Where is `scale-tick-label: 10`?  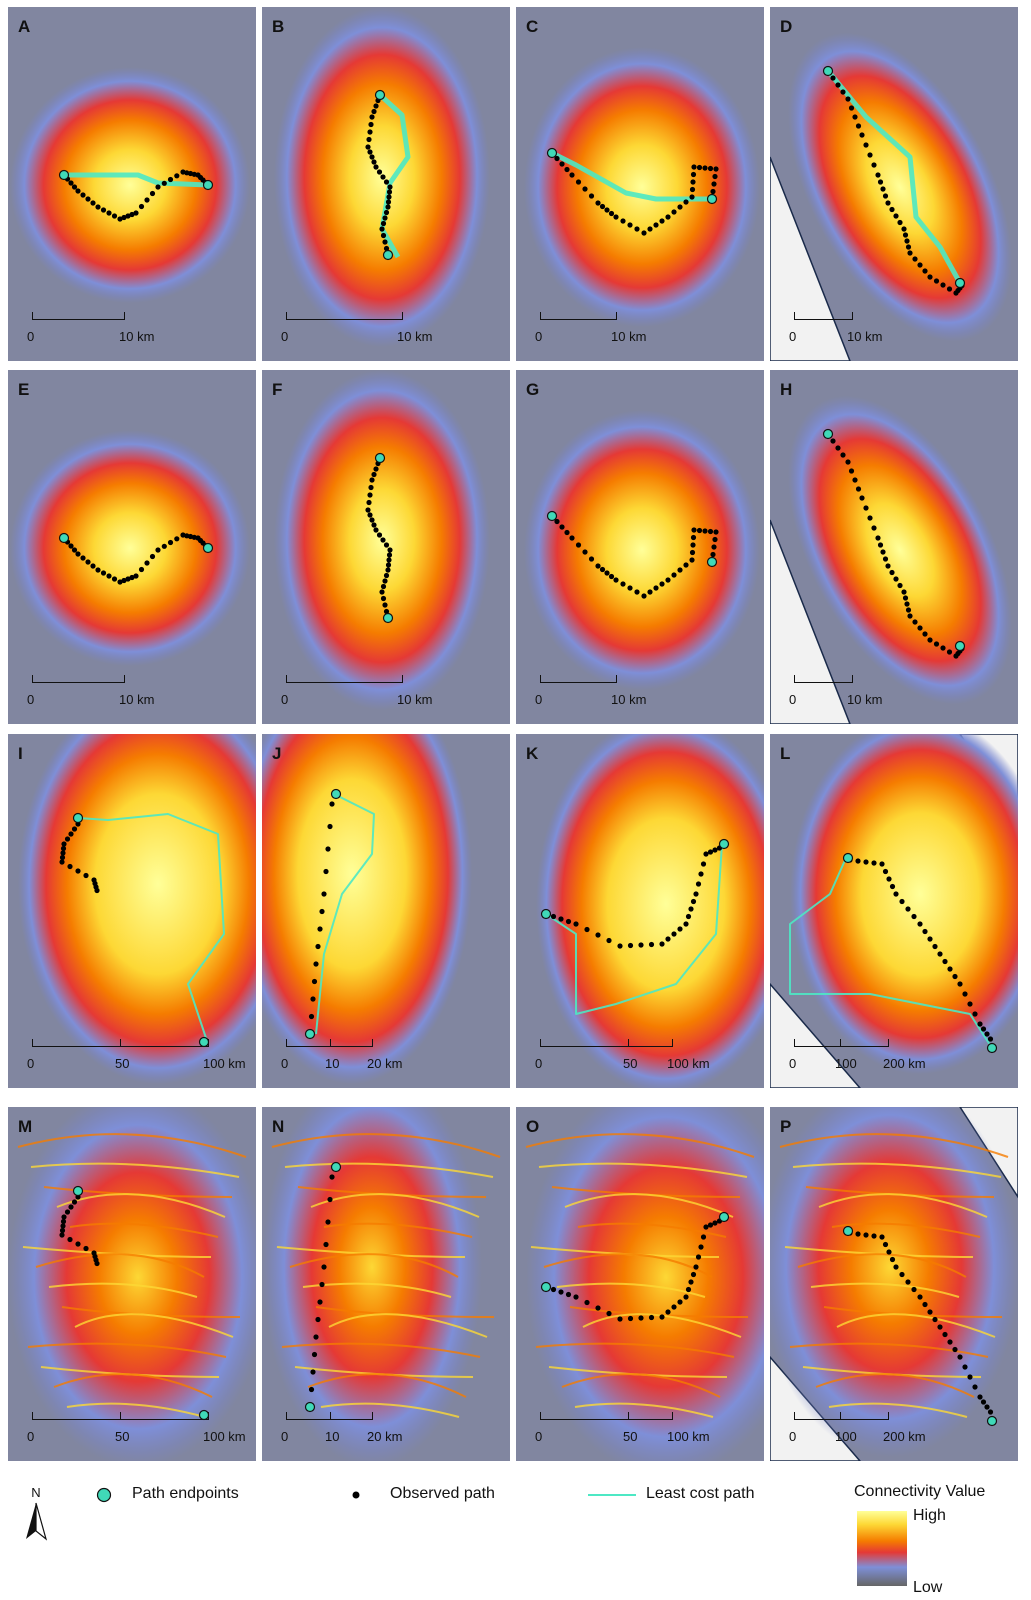 scale-tick-label: 10 is located at coordinates (332, 1063).